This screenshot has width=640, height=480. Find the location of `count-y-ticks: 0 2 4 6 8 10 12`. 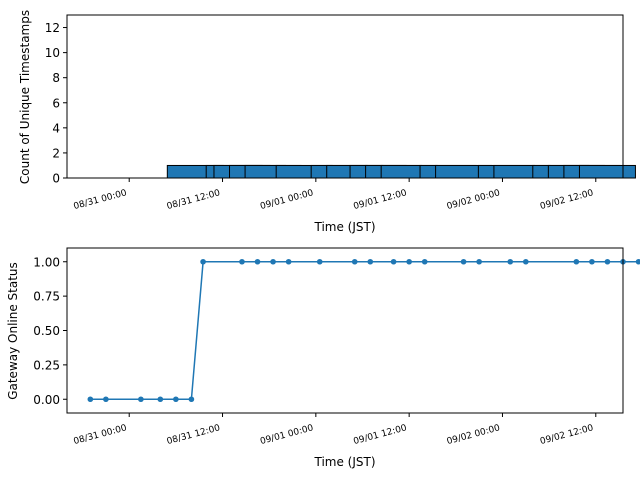

count-y-ticks: 0 2 4 6 8 10 12 is located at coordinates (56, 103).